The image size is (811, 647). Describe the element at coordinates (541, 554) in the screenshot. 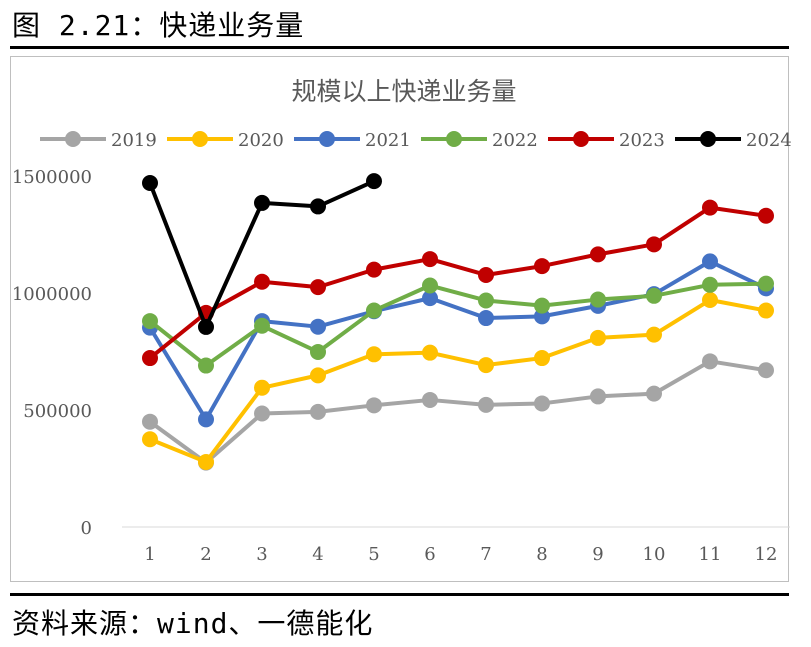

I see `x-tick-label: 8` at that location.